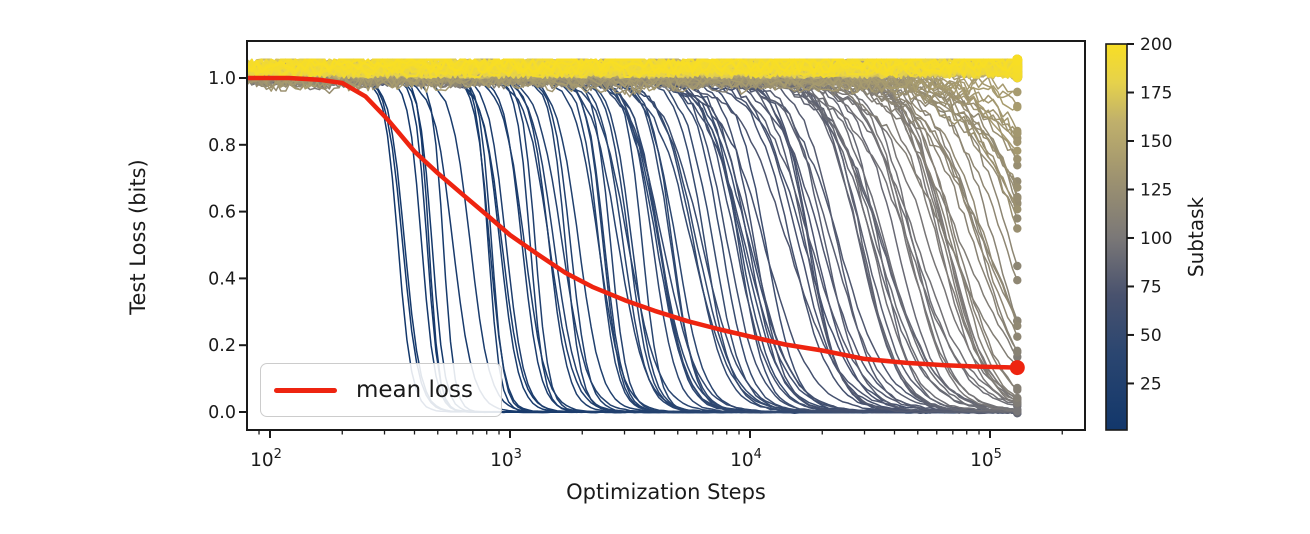  What do you see at coordinates (1156, 45) in the screenshot?
I see `colorbar-tick-label-200: 200` at bounding box center [1156, 45].